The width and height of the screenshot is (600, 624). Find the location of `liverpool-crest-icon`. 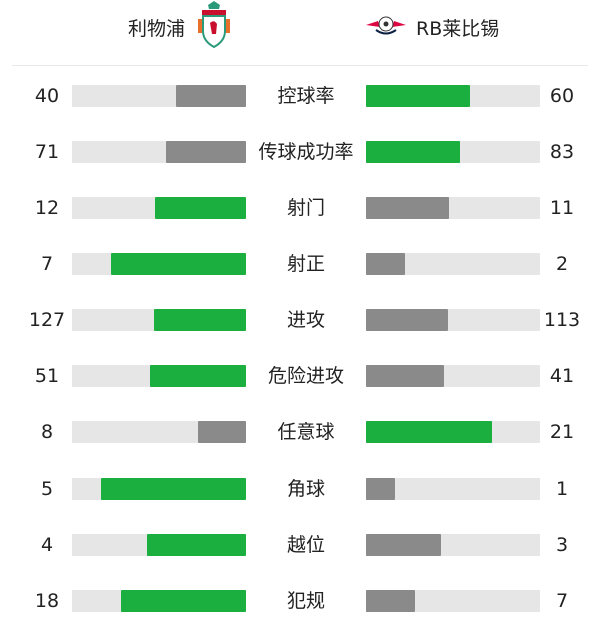

liverpool-crest-icon is located at coordinates (214, 27).